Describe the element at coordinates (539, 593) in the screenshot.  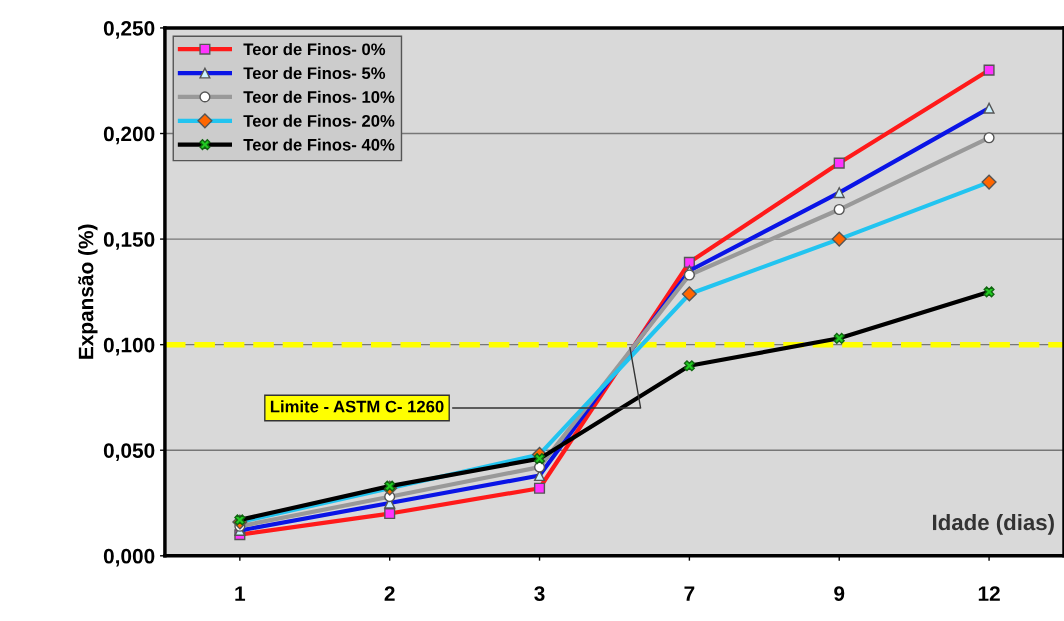
I see `x-tick-label: 3` at that location.